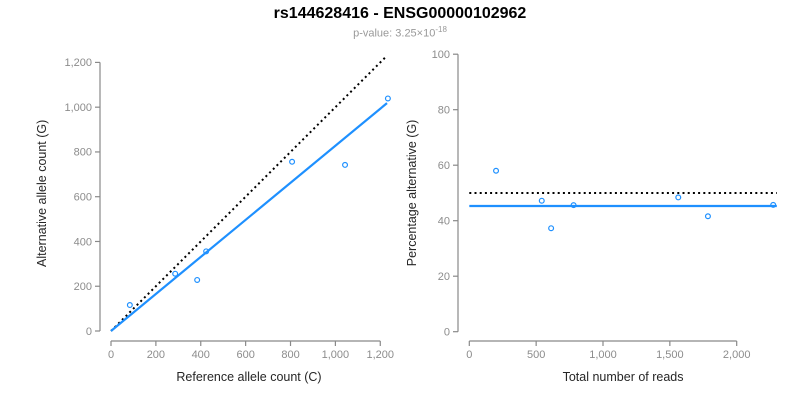 This screenshot has width=800, height=400. I want to click on y-tick-label: 60, so click(444, 166).